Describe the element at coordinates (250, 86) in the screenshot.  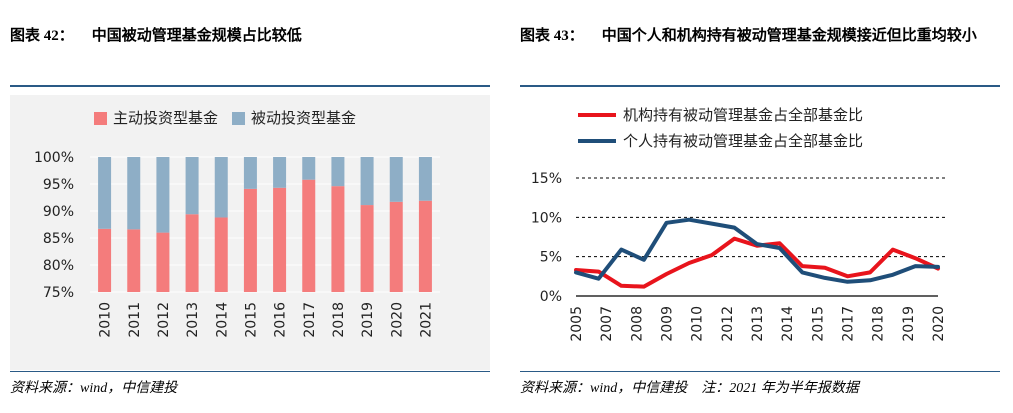
I see `left-title-rule` at that location.